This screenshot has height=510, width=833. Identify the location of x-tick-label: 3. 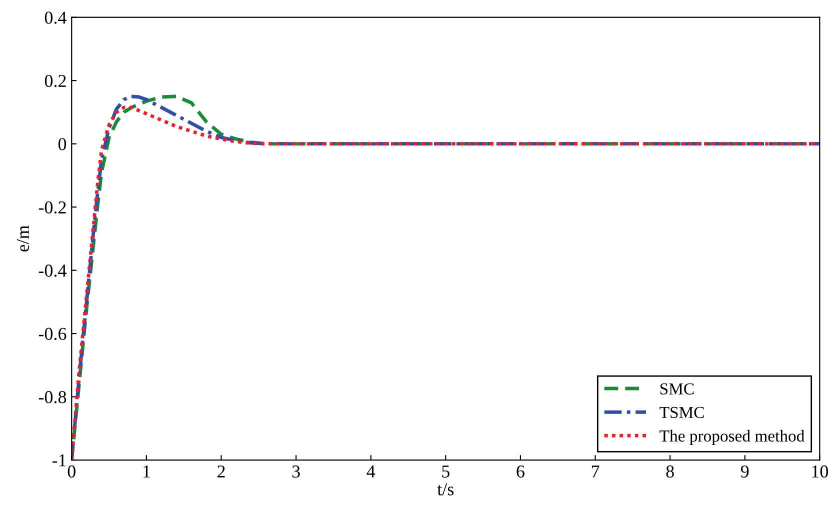
(296, 471).